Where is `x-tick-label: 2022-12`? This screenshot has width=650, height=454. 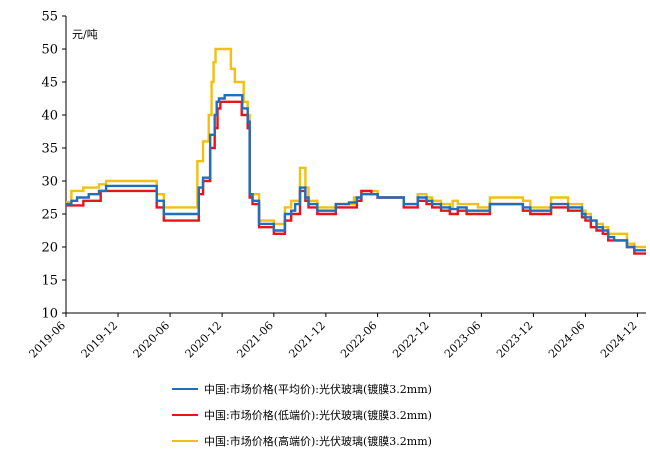 x-tick-label: 2022-12 is located at coordinates (411, 340).